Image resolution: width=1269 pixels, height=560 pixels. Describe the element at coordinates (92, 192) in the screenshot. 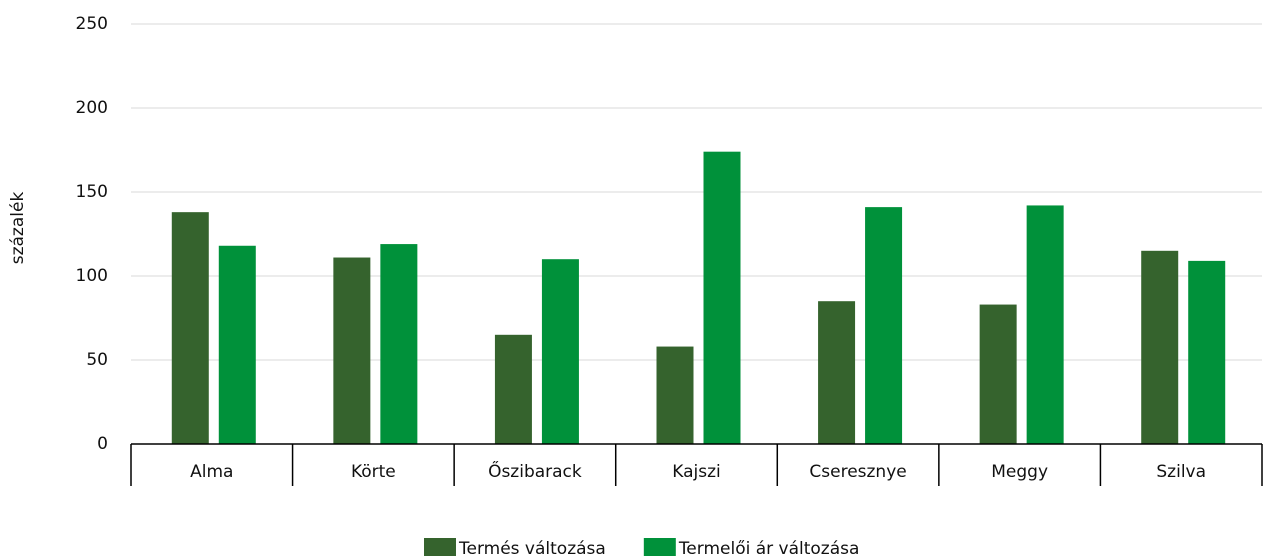

I see `y-tick-label: 150` at that location.